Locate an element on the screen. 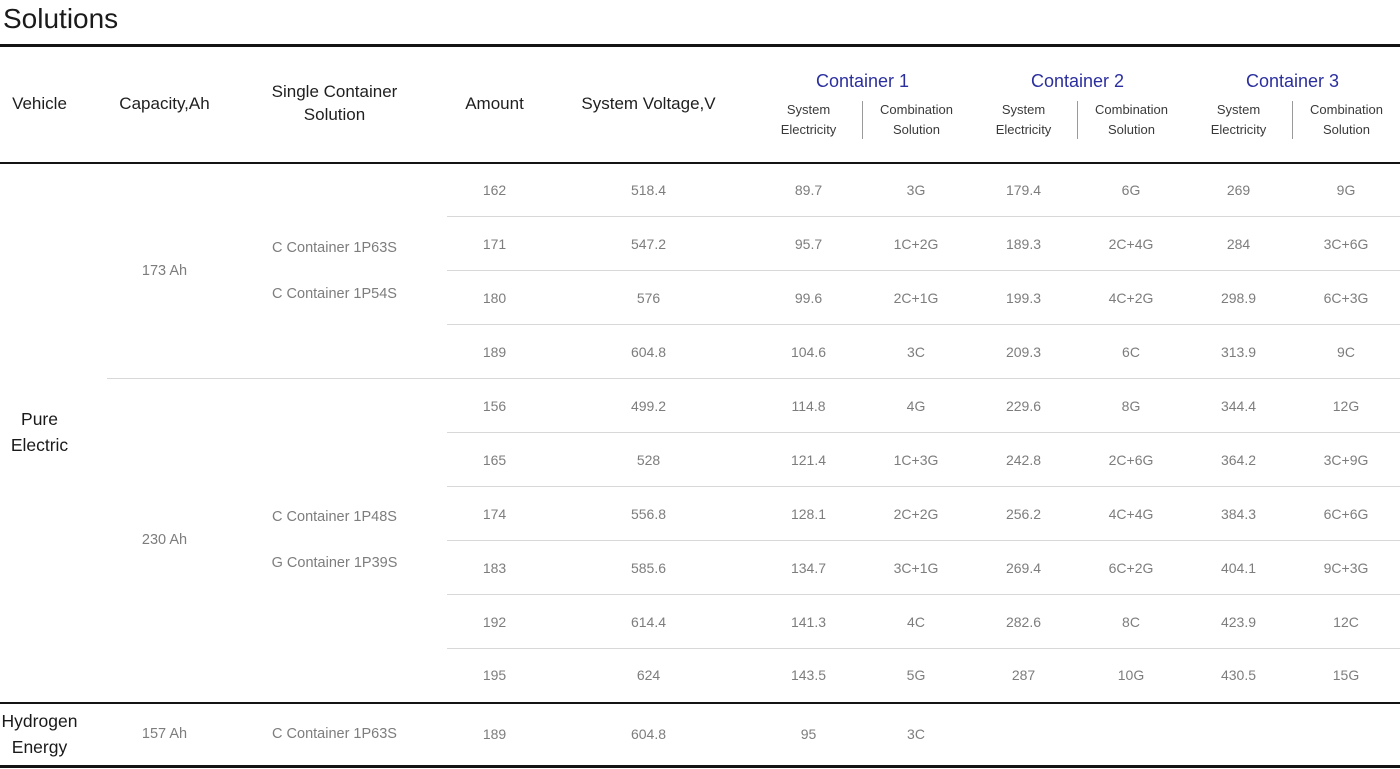 Image resolution: width=1400 pixels, height=769 pixels. solution-group-cell: C Container 1P48S G Container 1P39S is located at coordinates (334, 540).